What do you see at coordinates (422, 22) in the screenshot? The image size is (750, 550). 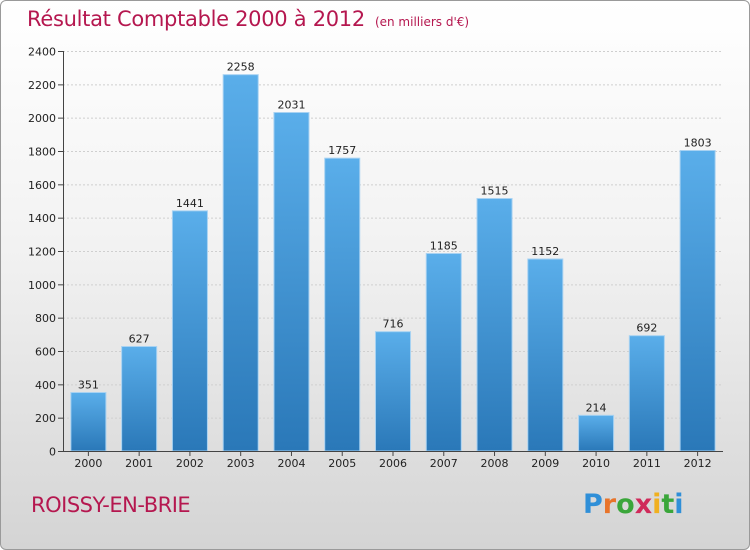 I see `chart-unit-note: (en milliers d'€)` at bounding box center [422, 22].